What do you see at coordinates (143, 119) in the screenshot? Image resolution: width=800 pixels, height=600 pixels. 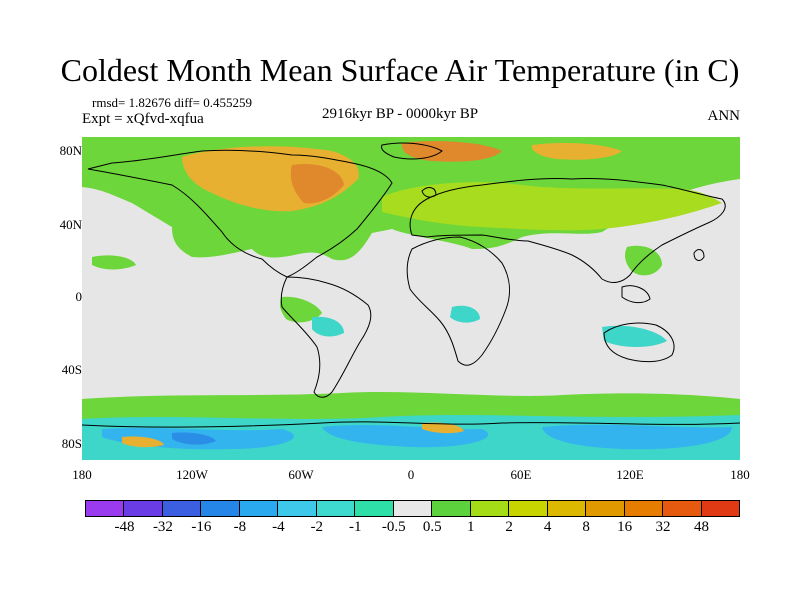 I see `experiment-label: Expt = xQfvd-xqfua` at bounding box center [143, 119].